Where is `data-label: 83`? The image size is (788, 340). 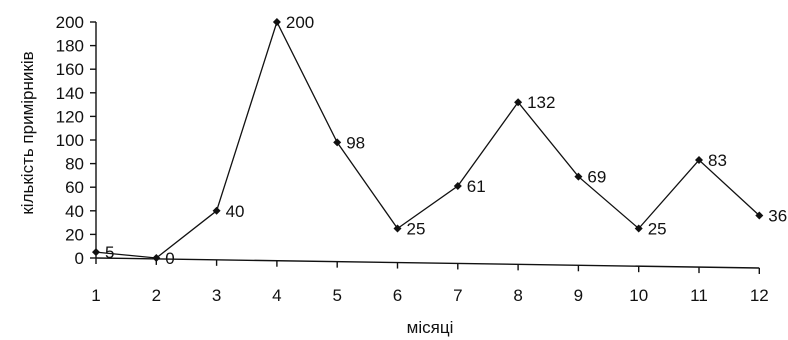
data-label: 83 is located at coordinates (717, 160).